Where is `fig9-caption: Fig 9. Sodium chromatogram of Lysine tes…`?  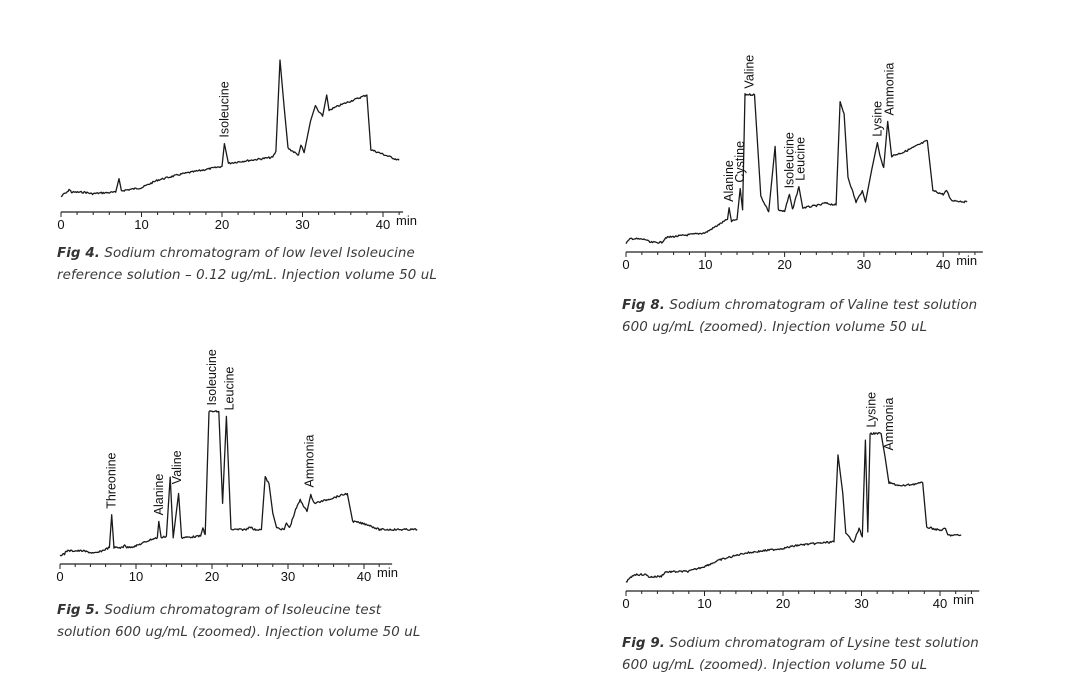 fig9-caption: Fig 9. Sodium chromatogram of Lysine tes… is located at coordinates (800, 655).